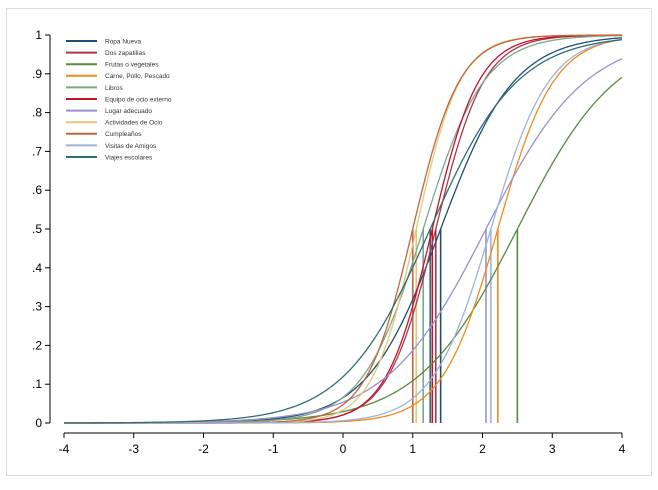 The image size is (658, 490). Describe the element at coordinates (412, 449) in the screenshot. I see `x-tick-label-5: 1` at that location.